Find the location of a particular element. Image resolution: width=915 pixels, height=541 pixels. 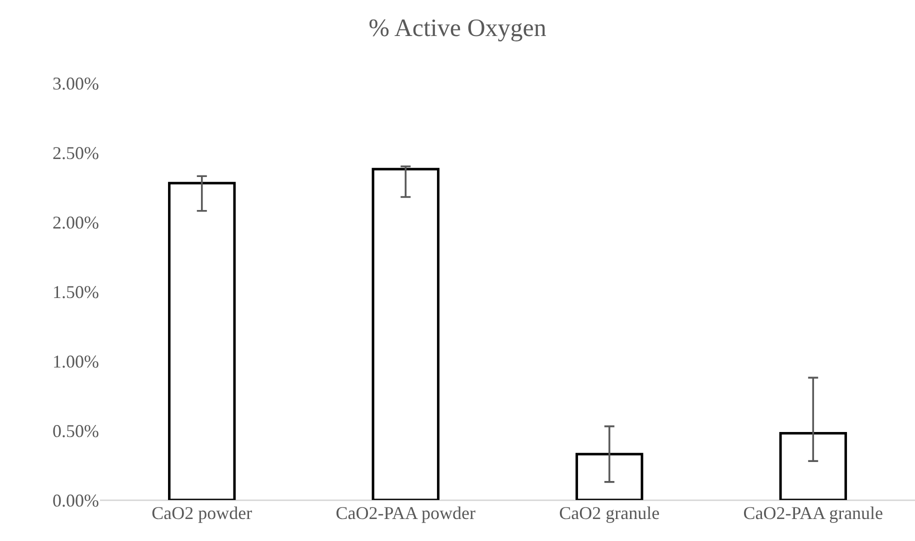

y-tick-label: 1.50% is located at coordinates (75, 292).